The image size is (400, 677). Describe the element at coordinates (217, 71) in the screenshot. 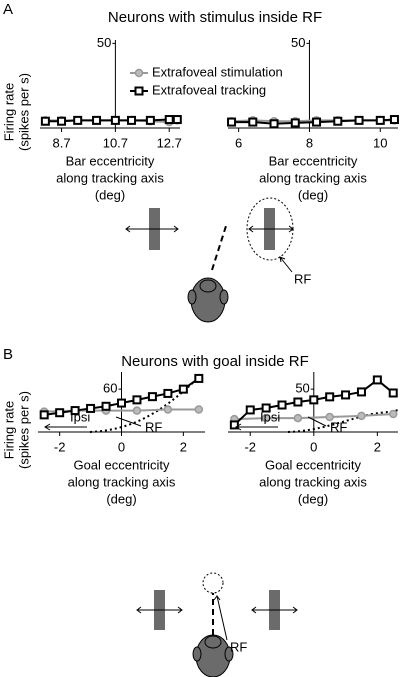

I see `legend-label: Extrafoveal stimulation` at that location.